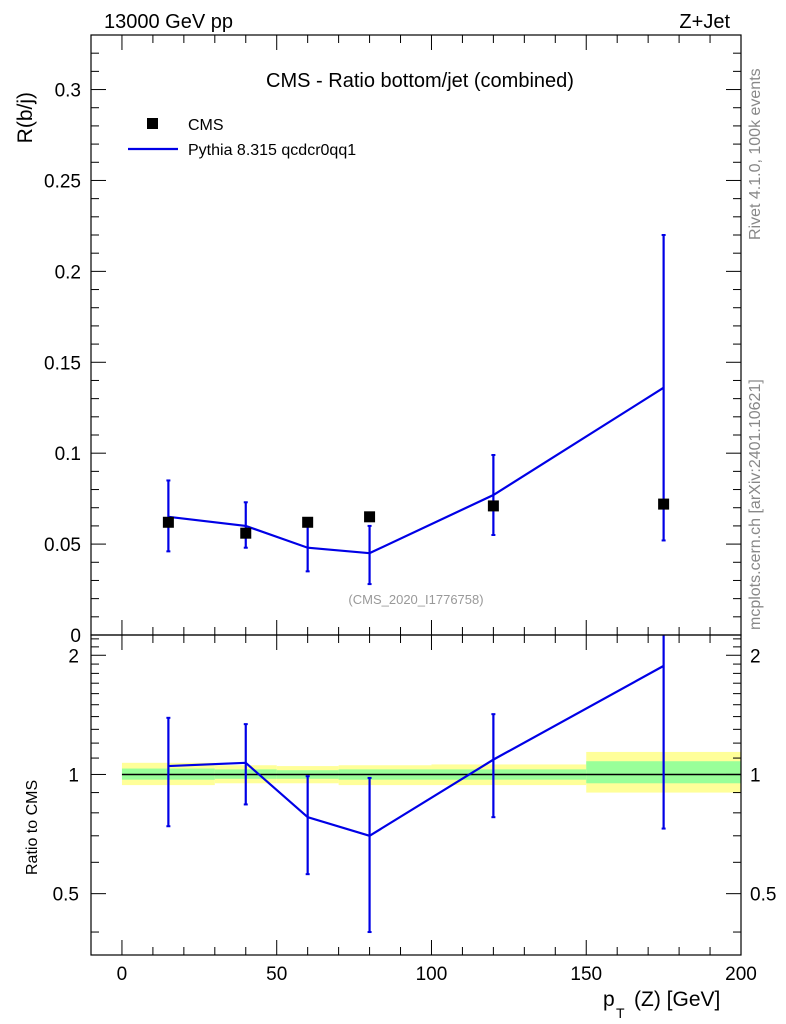 The width and height of the screenshot is (786, 1024). What do you see at coordinates (68, 272) in the screenshot?
I see `main-y-tick-label: 0.2` at bounding box center [68, 272].